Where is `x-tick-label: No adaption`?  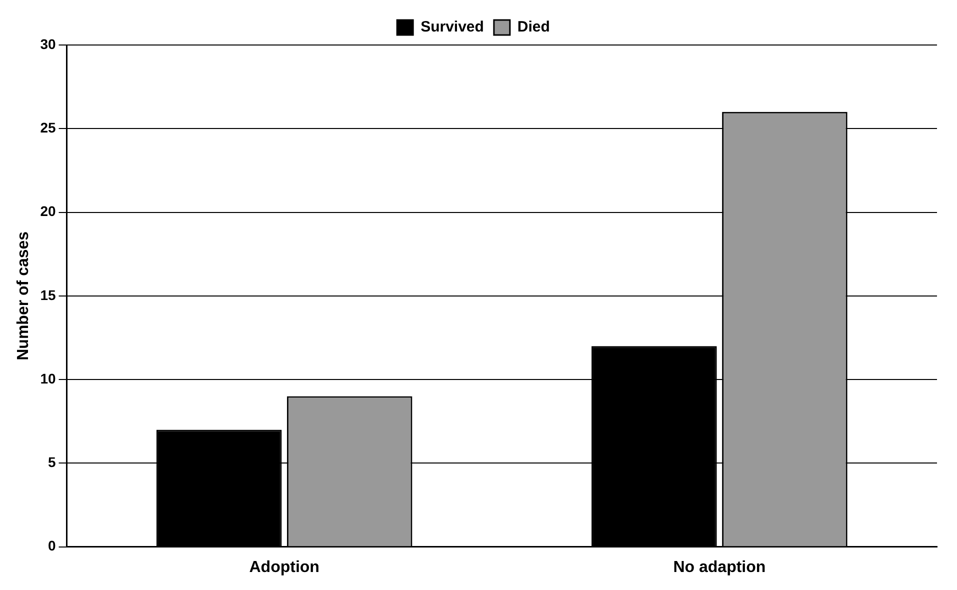 x-tick-label: No adaption is located at coordinates (719, 567).